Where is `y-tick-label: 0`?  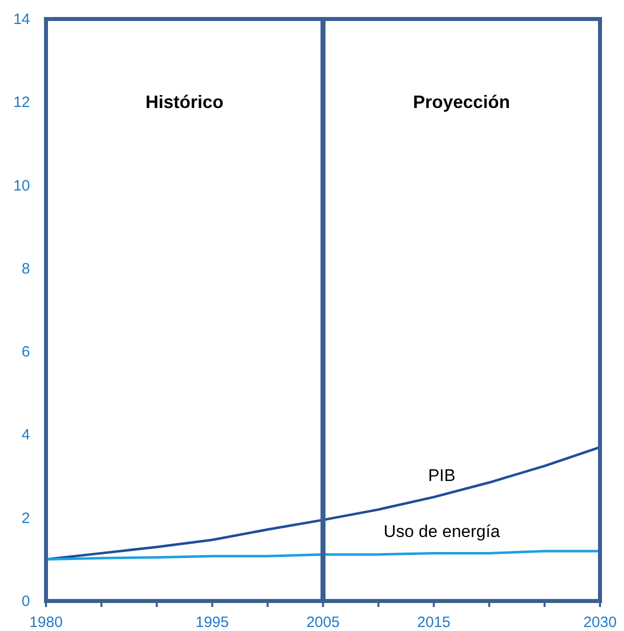 y-tick-label: 0 is located at coordinates (26, 601).